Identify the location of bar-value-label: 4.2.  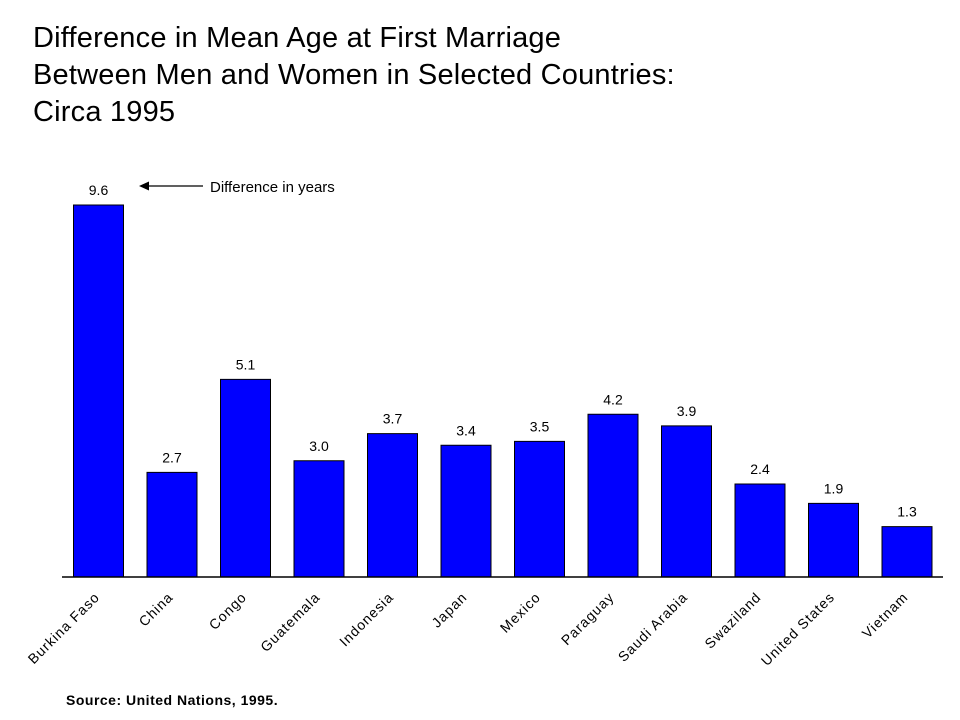
(613, 399).